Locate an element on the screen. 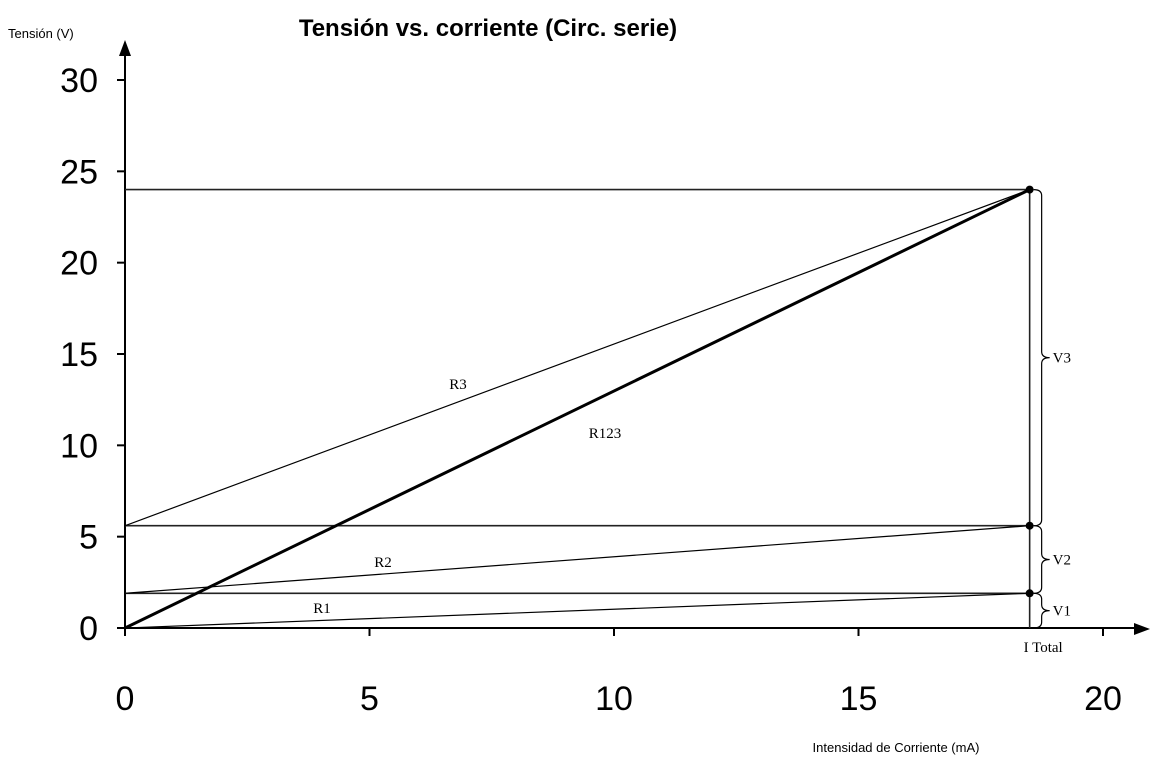 This screenshot has height=763, width=1150. brace-label-v3: V3 is located at coordinates (1062, 359).